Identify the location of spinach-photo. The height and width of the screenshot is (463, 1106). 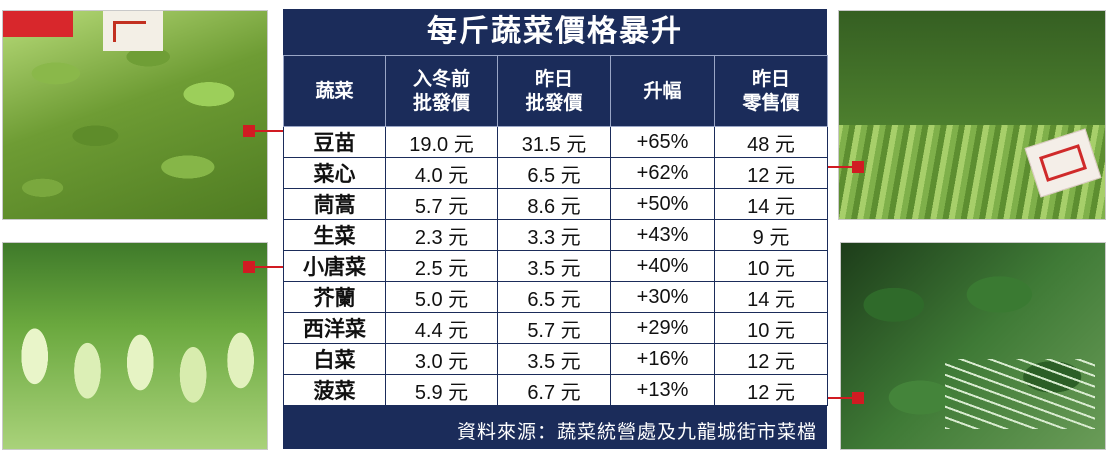
(973, 346).